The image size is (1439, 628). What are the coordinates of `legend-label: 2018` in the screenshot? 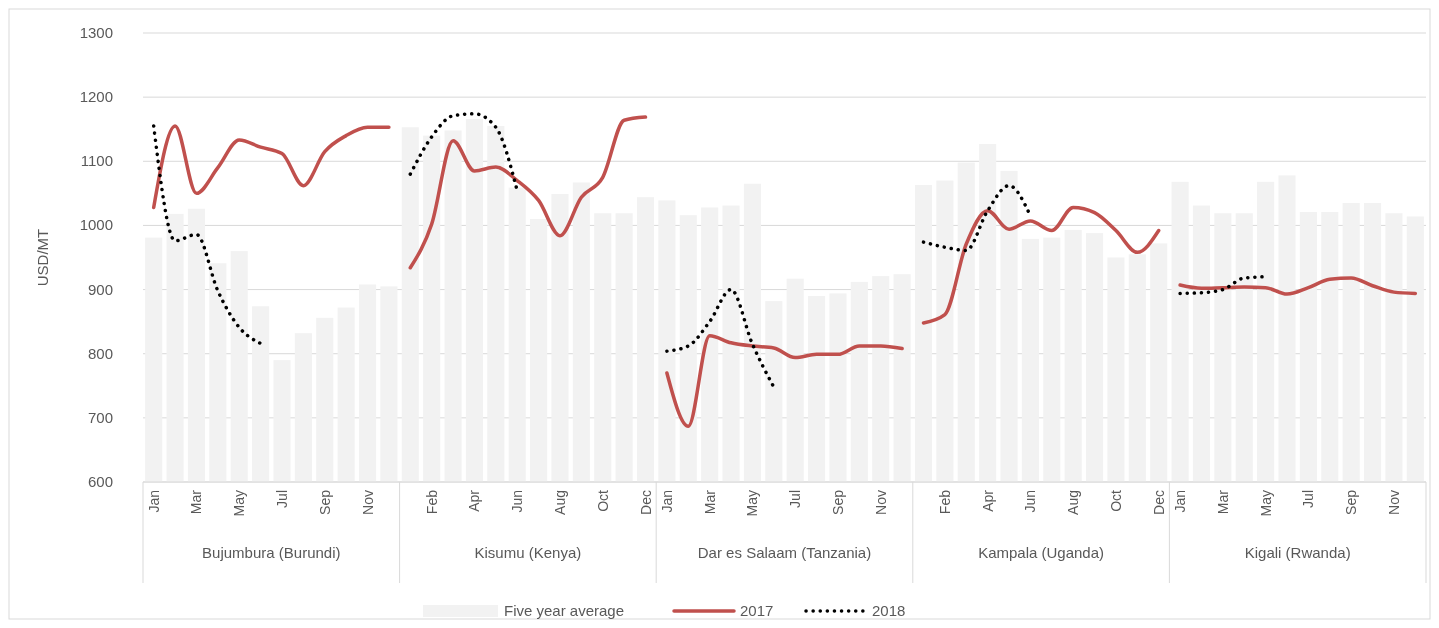 It's located at (889, 610).